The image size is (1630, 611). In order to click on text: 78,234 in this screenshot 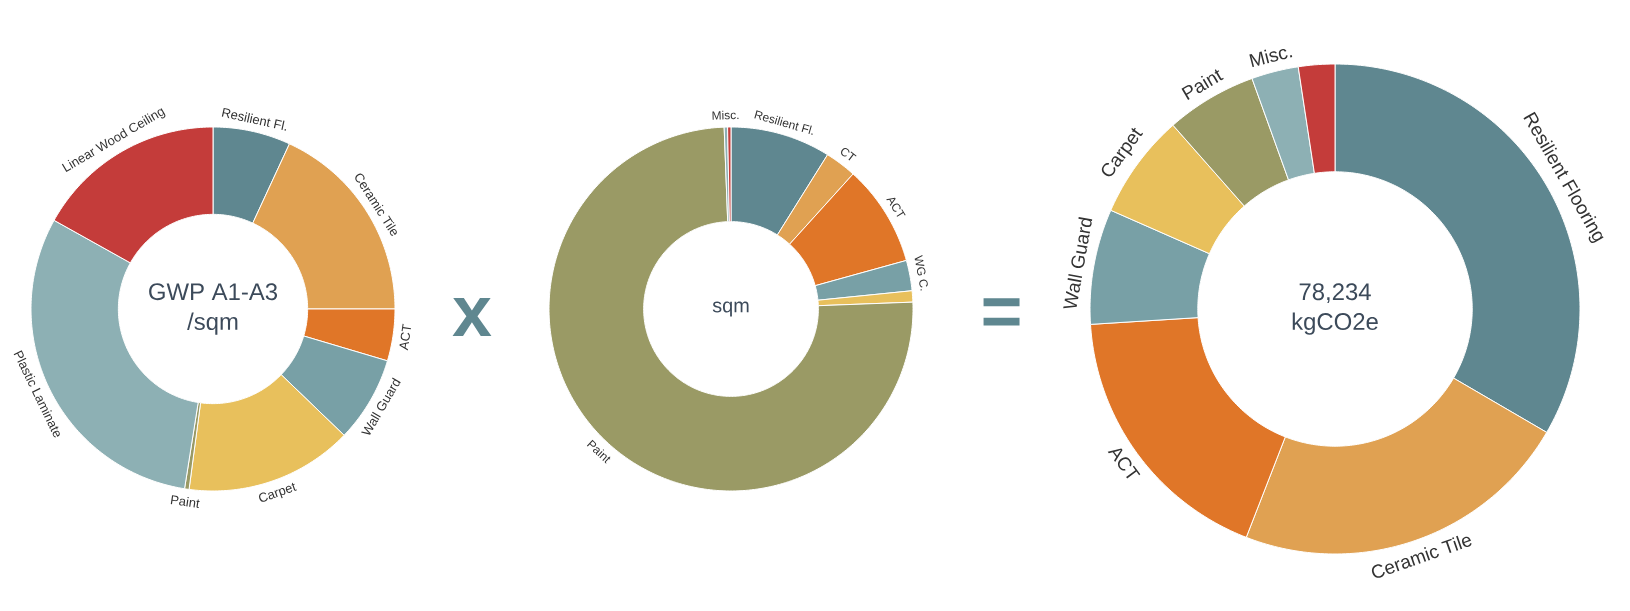, I will do `click(1335, 293)`.